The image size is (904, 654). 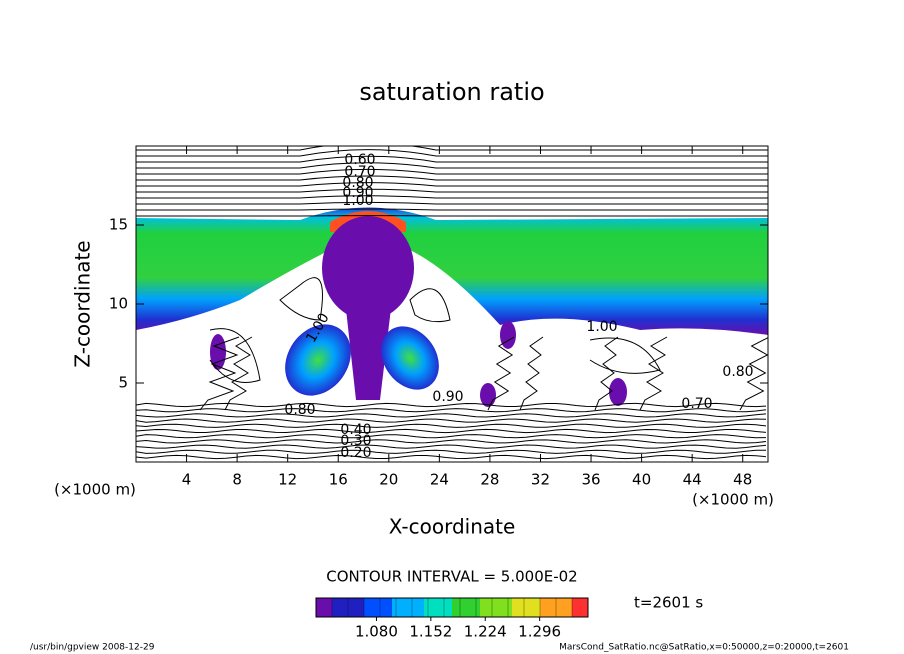 What do you see at coordinates (539, 632) in the screenshot?
I see `colorbar-tick-label: 1.296` at bounding box center [539, 632].